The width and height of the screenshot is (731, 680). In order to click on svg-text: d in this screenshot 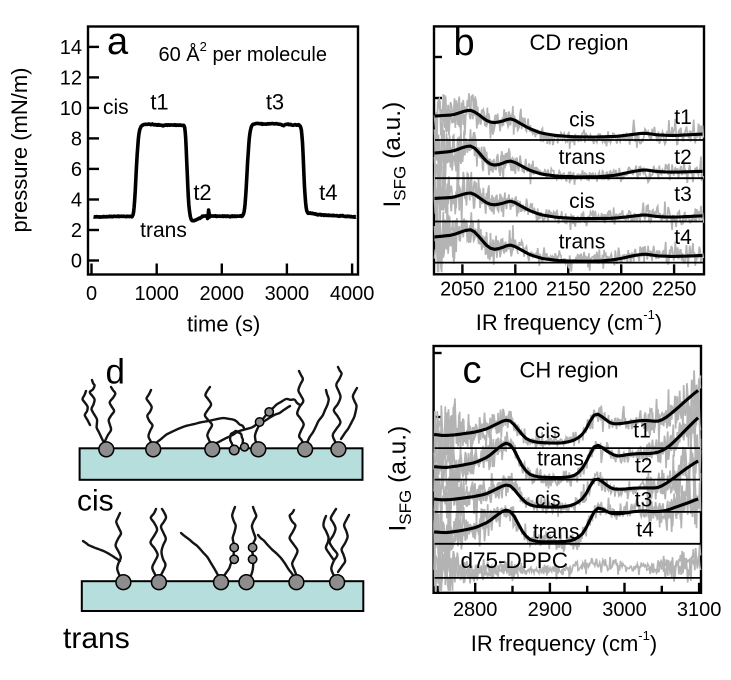, I will do `click(115, 372)`.